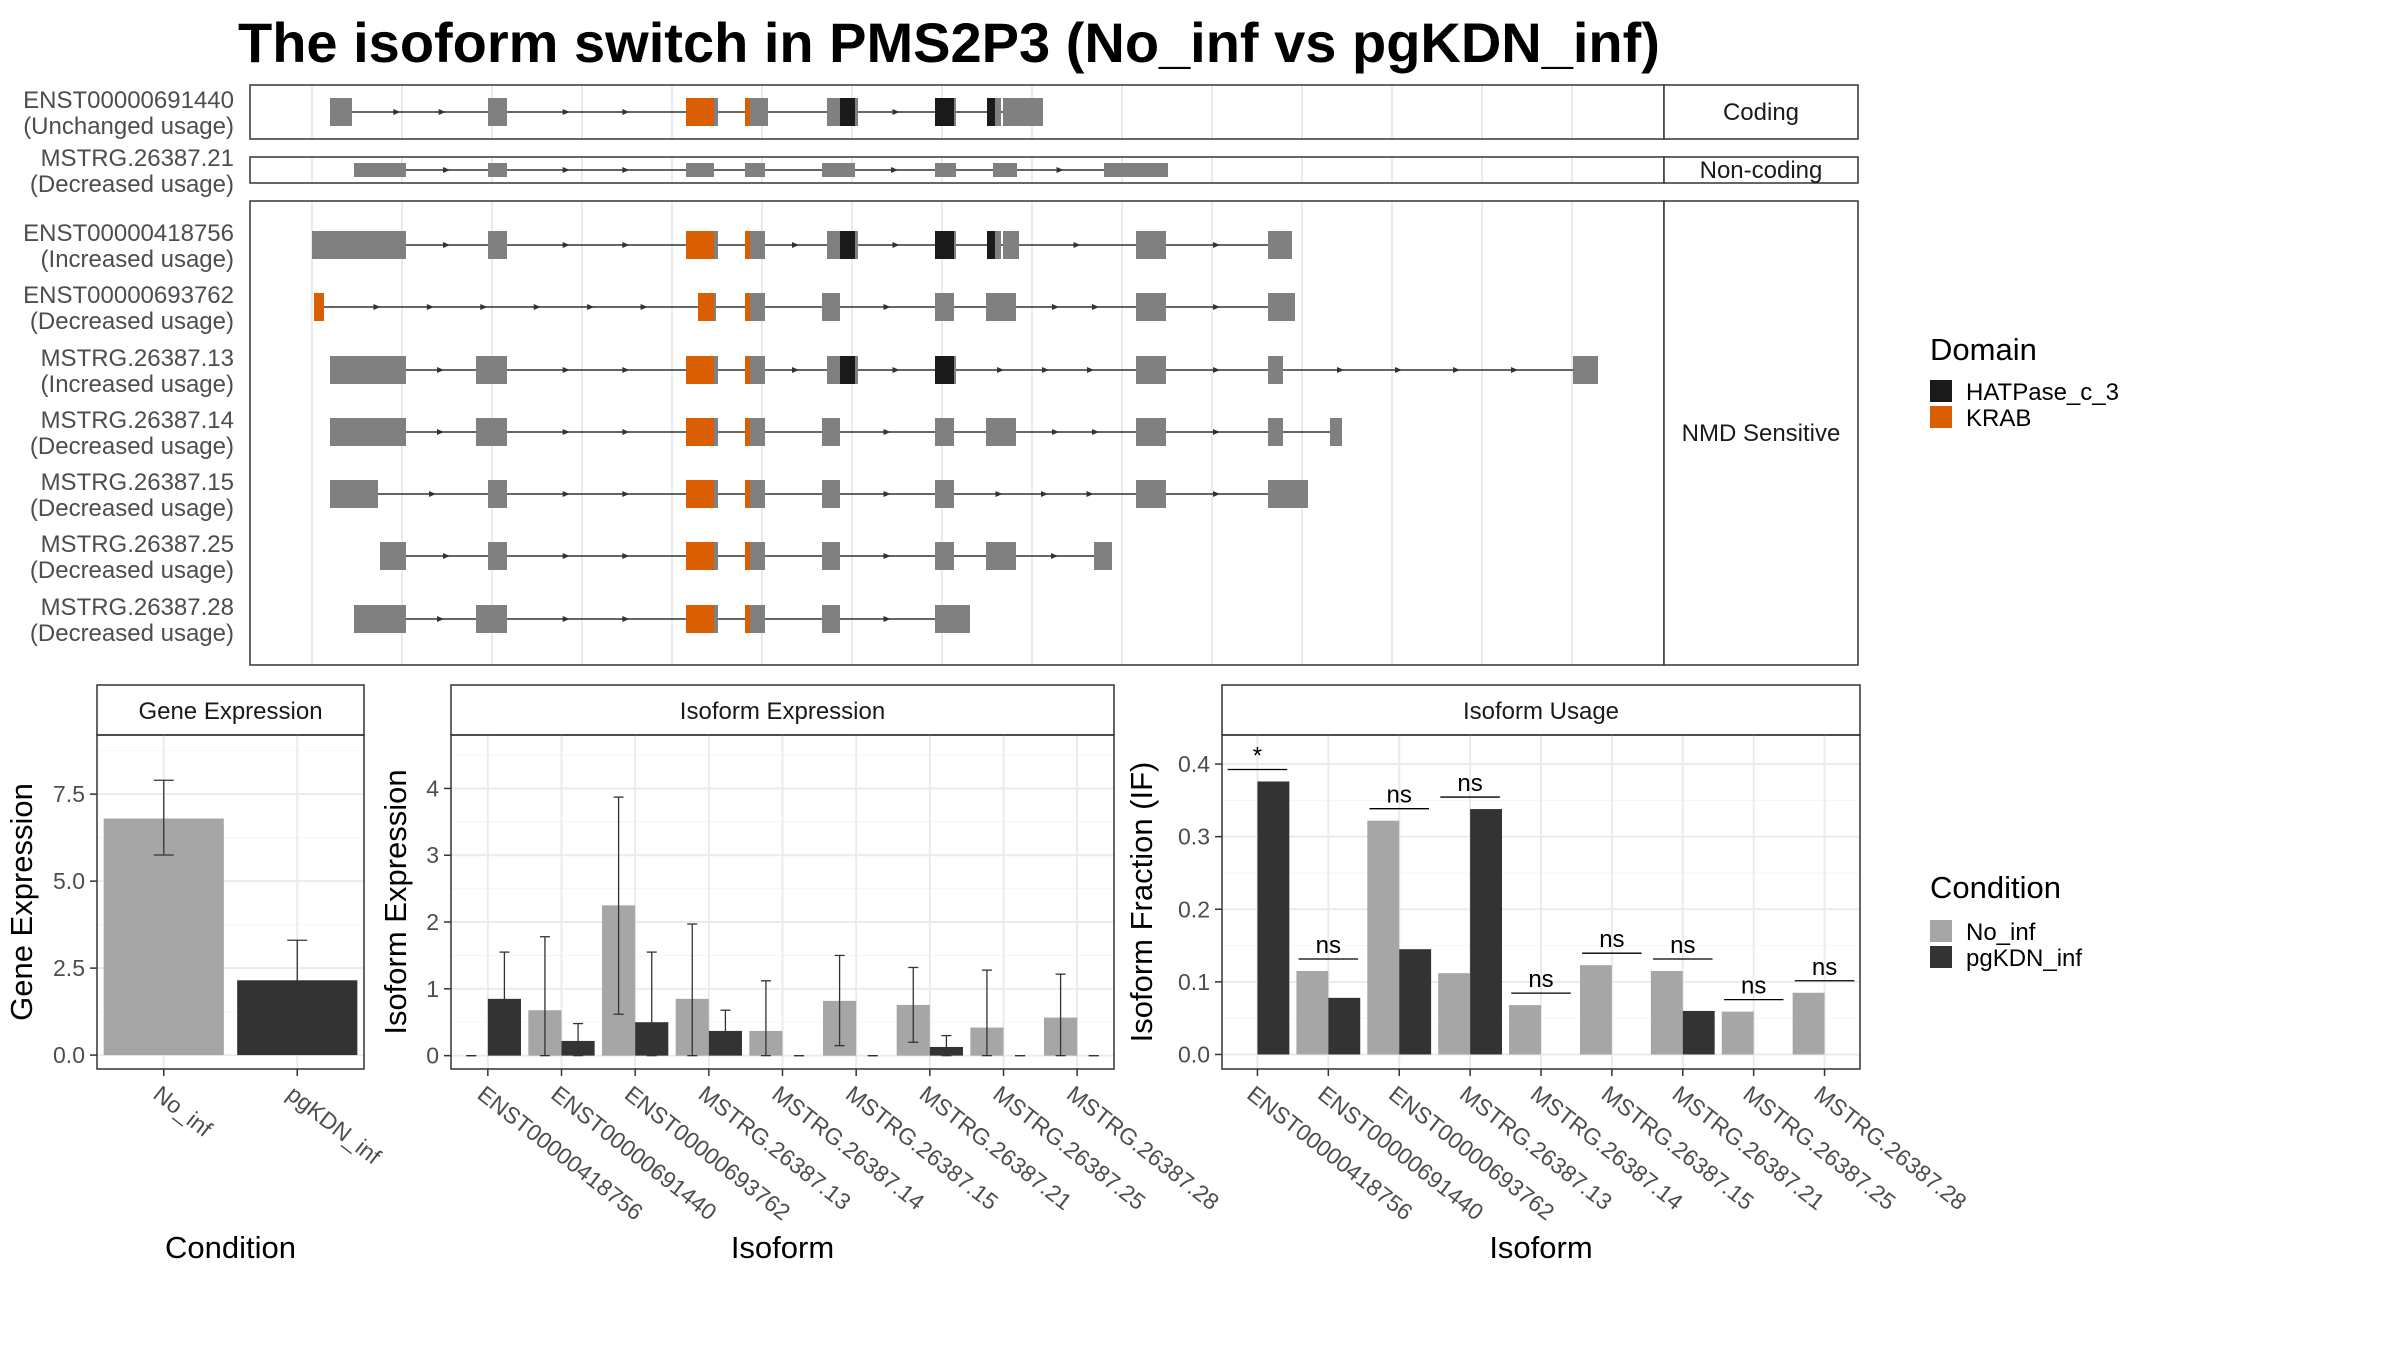 This screenshot has height=1350, width=2400. Describe the element at coordinates (334, 1124) in the screenshot. I see `x-tick-label: pgKDN_inf` at that location.